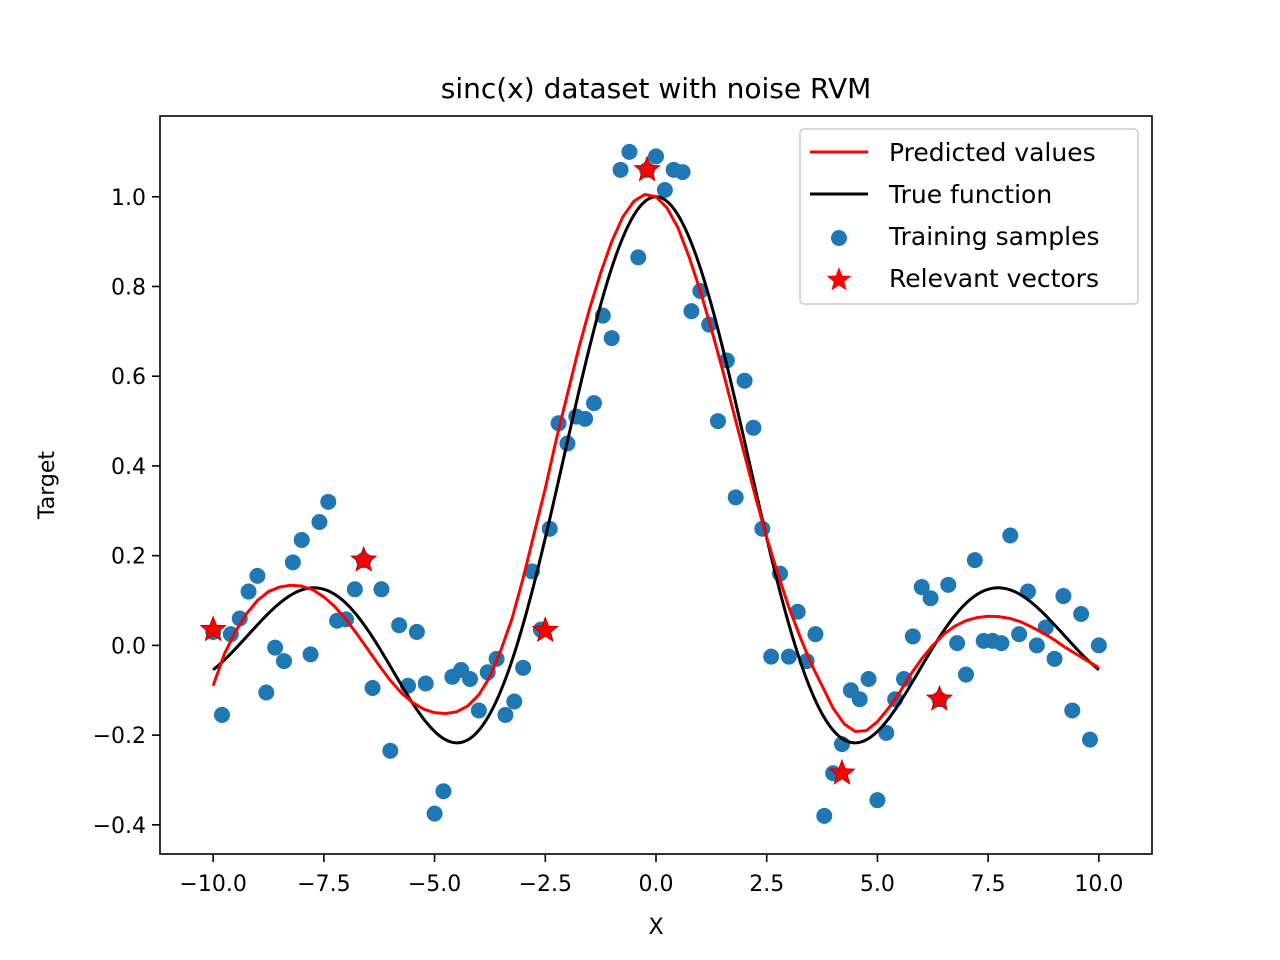 The width and height of the screenshot is (1280, 960). What do you see at coordinates (656, 884) in the screenshot?
I see `x-tick-label: 0.0` at bounding box center [656, 884].